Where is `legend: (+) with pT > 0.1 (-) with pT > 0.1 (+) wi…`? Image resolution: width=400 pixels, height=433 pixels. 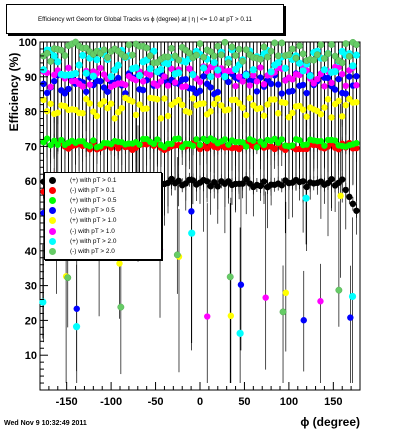 legend: (+) with pT > 0.1 (-) with pT > 0.1 (+) wi… is located at coordinates (103, 216).